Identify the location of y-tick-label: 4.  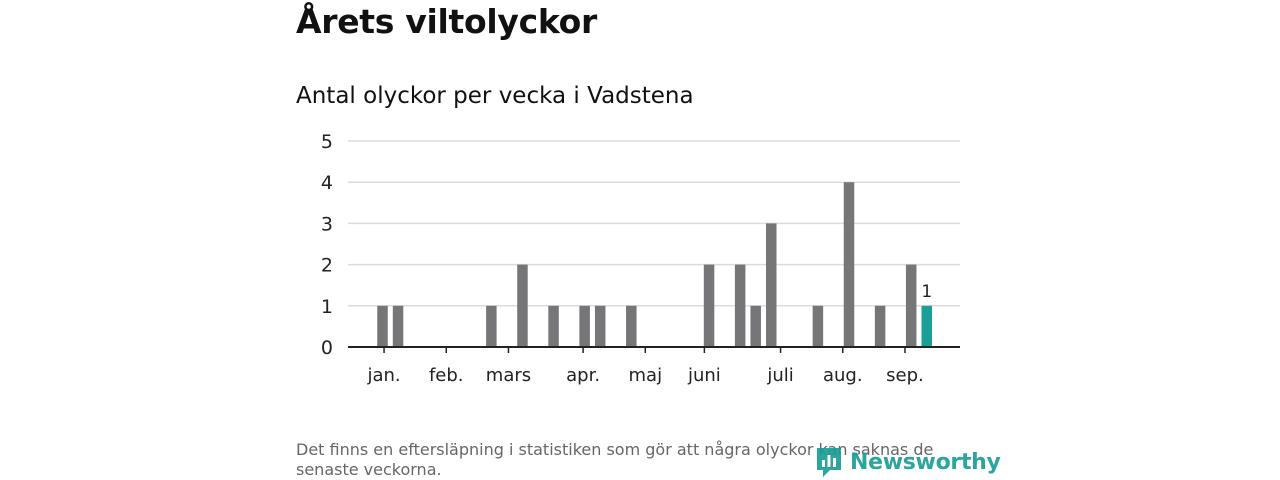
(327, 183).